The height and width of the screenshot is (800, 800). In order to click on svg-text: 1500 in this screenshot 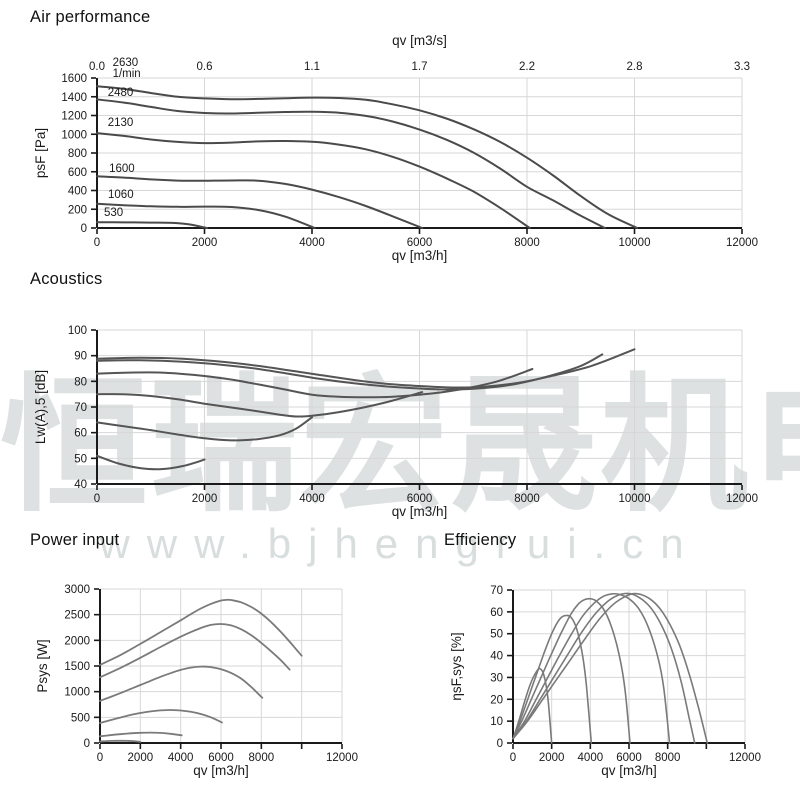, I will do `click(77, 667)`.